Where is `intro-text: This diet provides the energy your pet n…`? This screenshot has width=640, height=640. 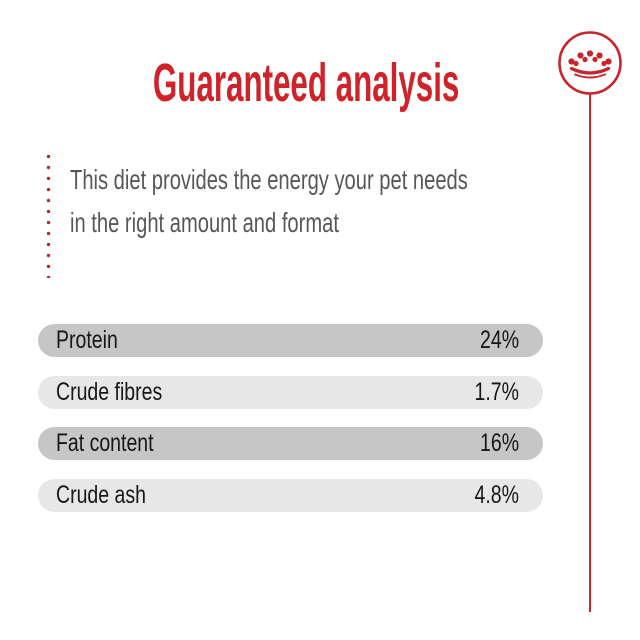
intro-text: This diet provides the energy your pet n… is located at coordinates (330, 201).